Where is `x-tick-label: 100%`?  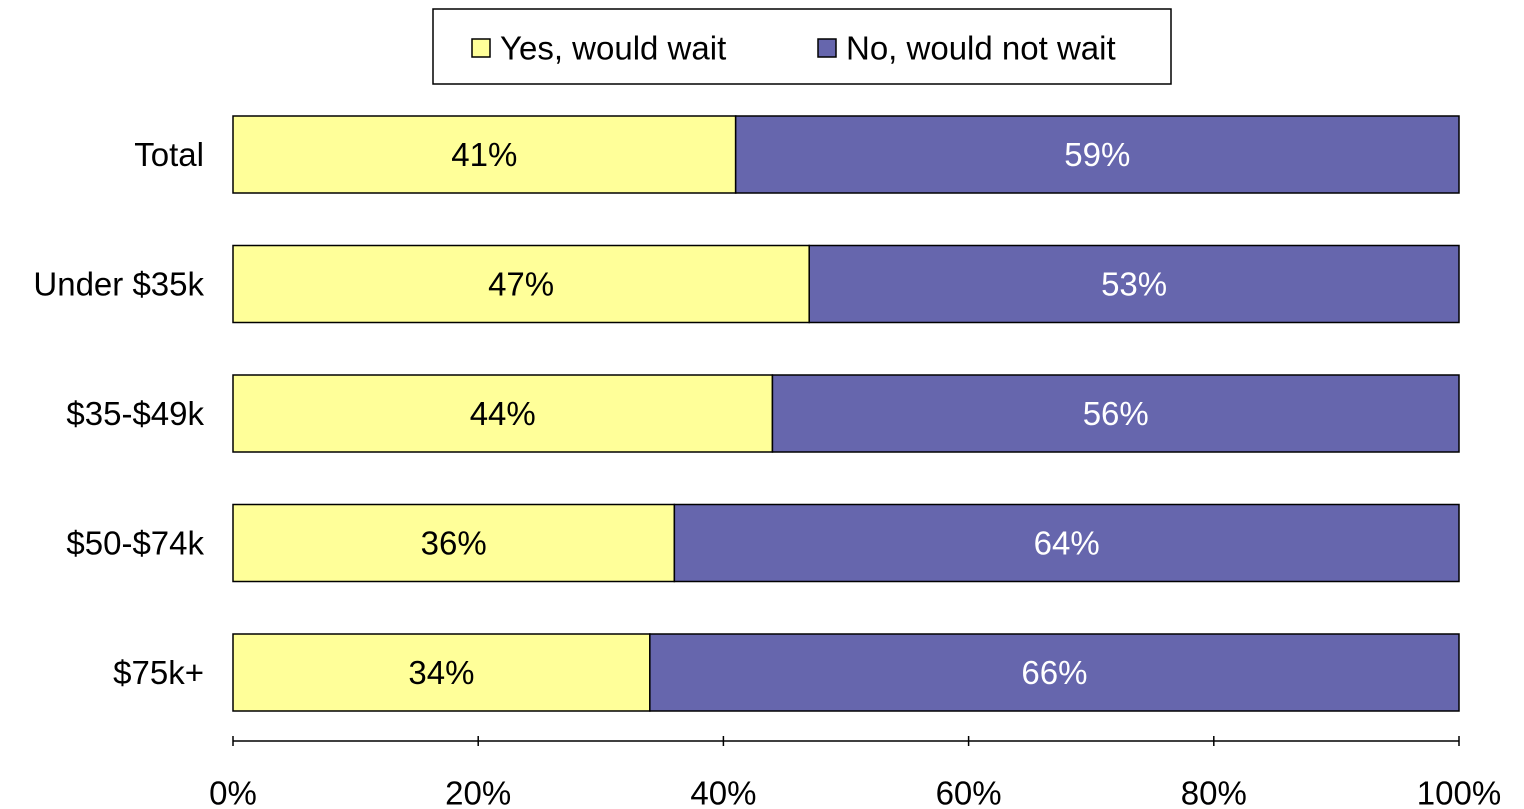
x-tick-label: 100% is located at coordinates (1459, 792).